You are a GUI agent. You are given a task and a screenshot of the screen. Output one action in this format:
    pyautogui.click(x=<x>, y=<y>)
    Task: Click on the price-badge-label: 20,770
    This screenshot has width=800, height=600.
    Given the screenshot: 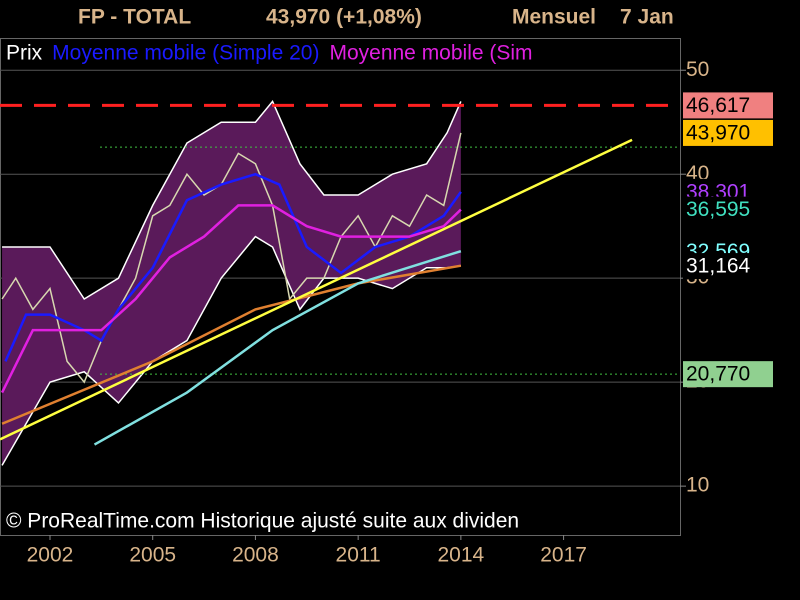 What is the action you would take?
    pyautogui.click(x=718, y=374)
    